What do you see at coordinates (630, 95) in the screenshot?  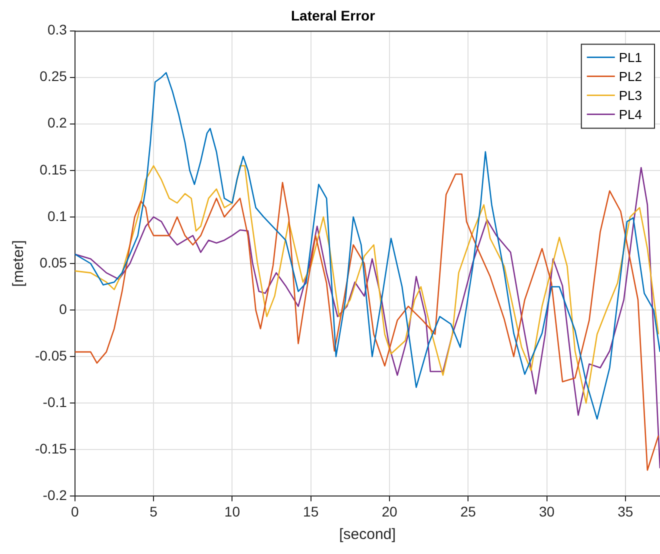 I see `legend-label: PL3` at bounding box center [630, 95].